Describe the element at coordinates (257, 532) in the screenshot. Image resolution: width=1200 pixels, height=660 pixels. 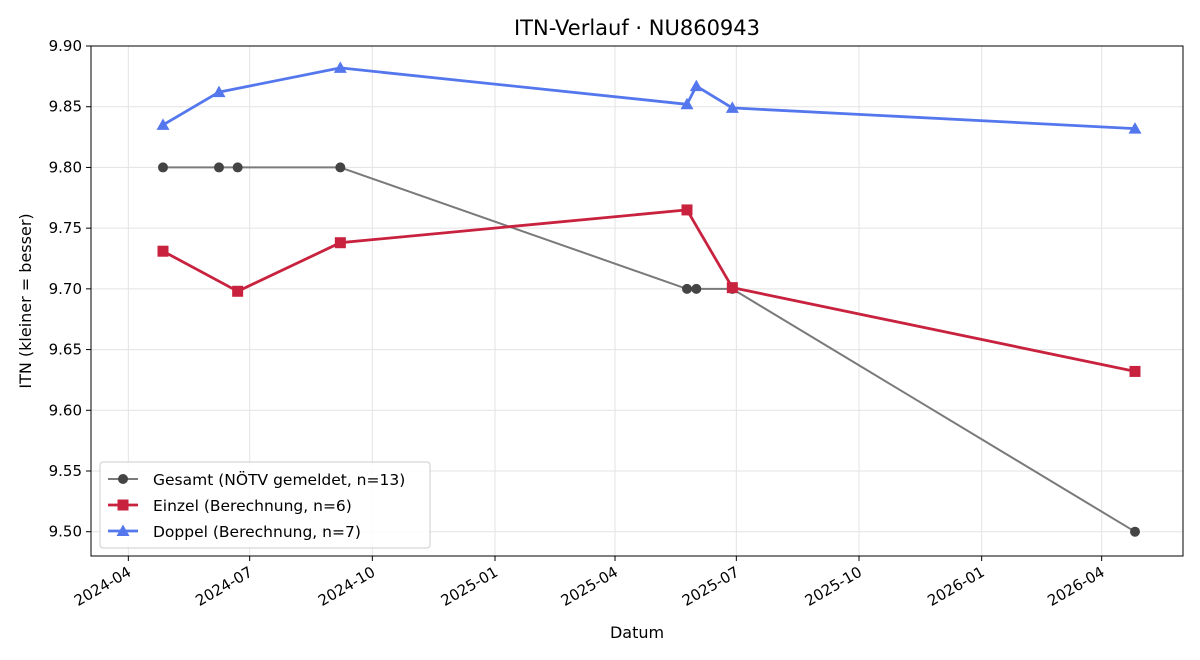
I see `legend-label: Doppel (Berechnung, n=7)` at that location.